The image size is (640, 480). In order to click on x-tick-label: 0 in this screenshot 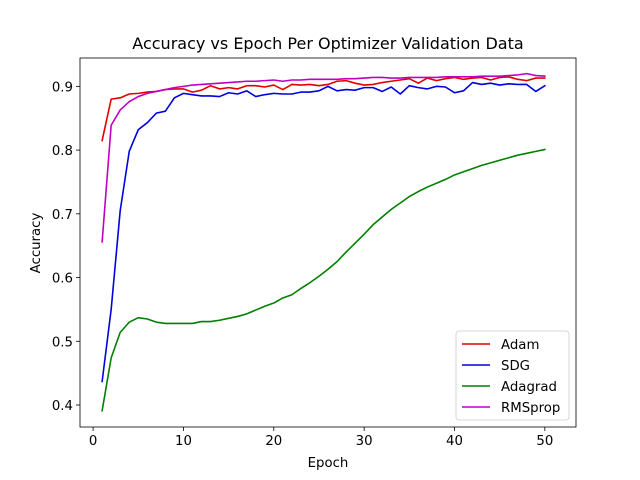, I will do `click(93, 441)`.